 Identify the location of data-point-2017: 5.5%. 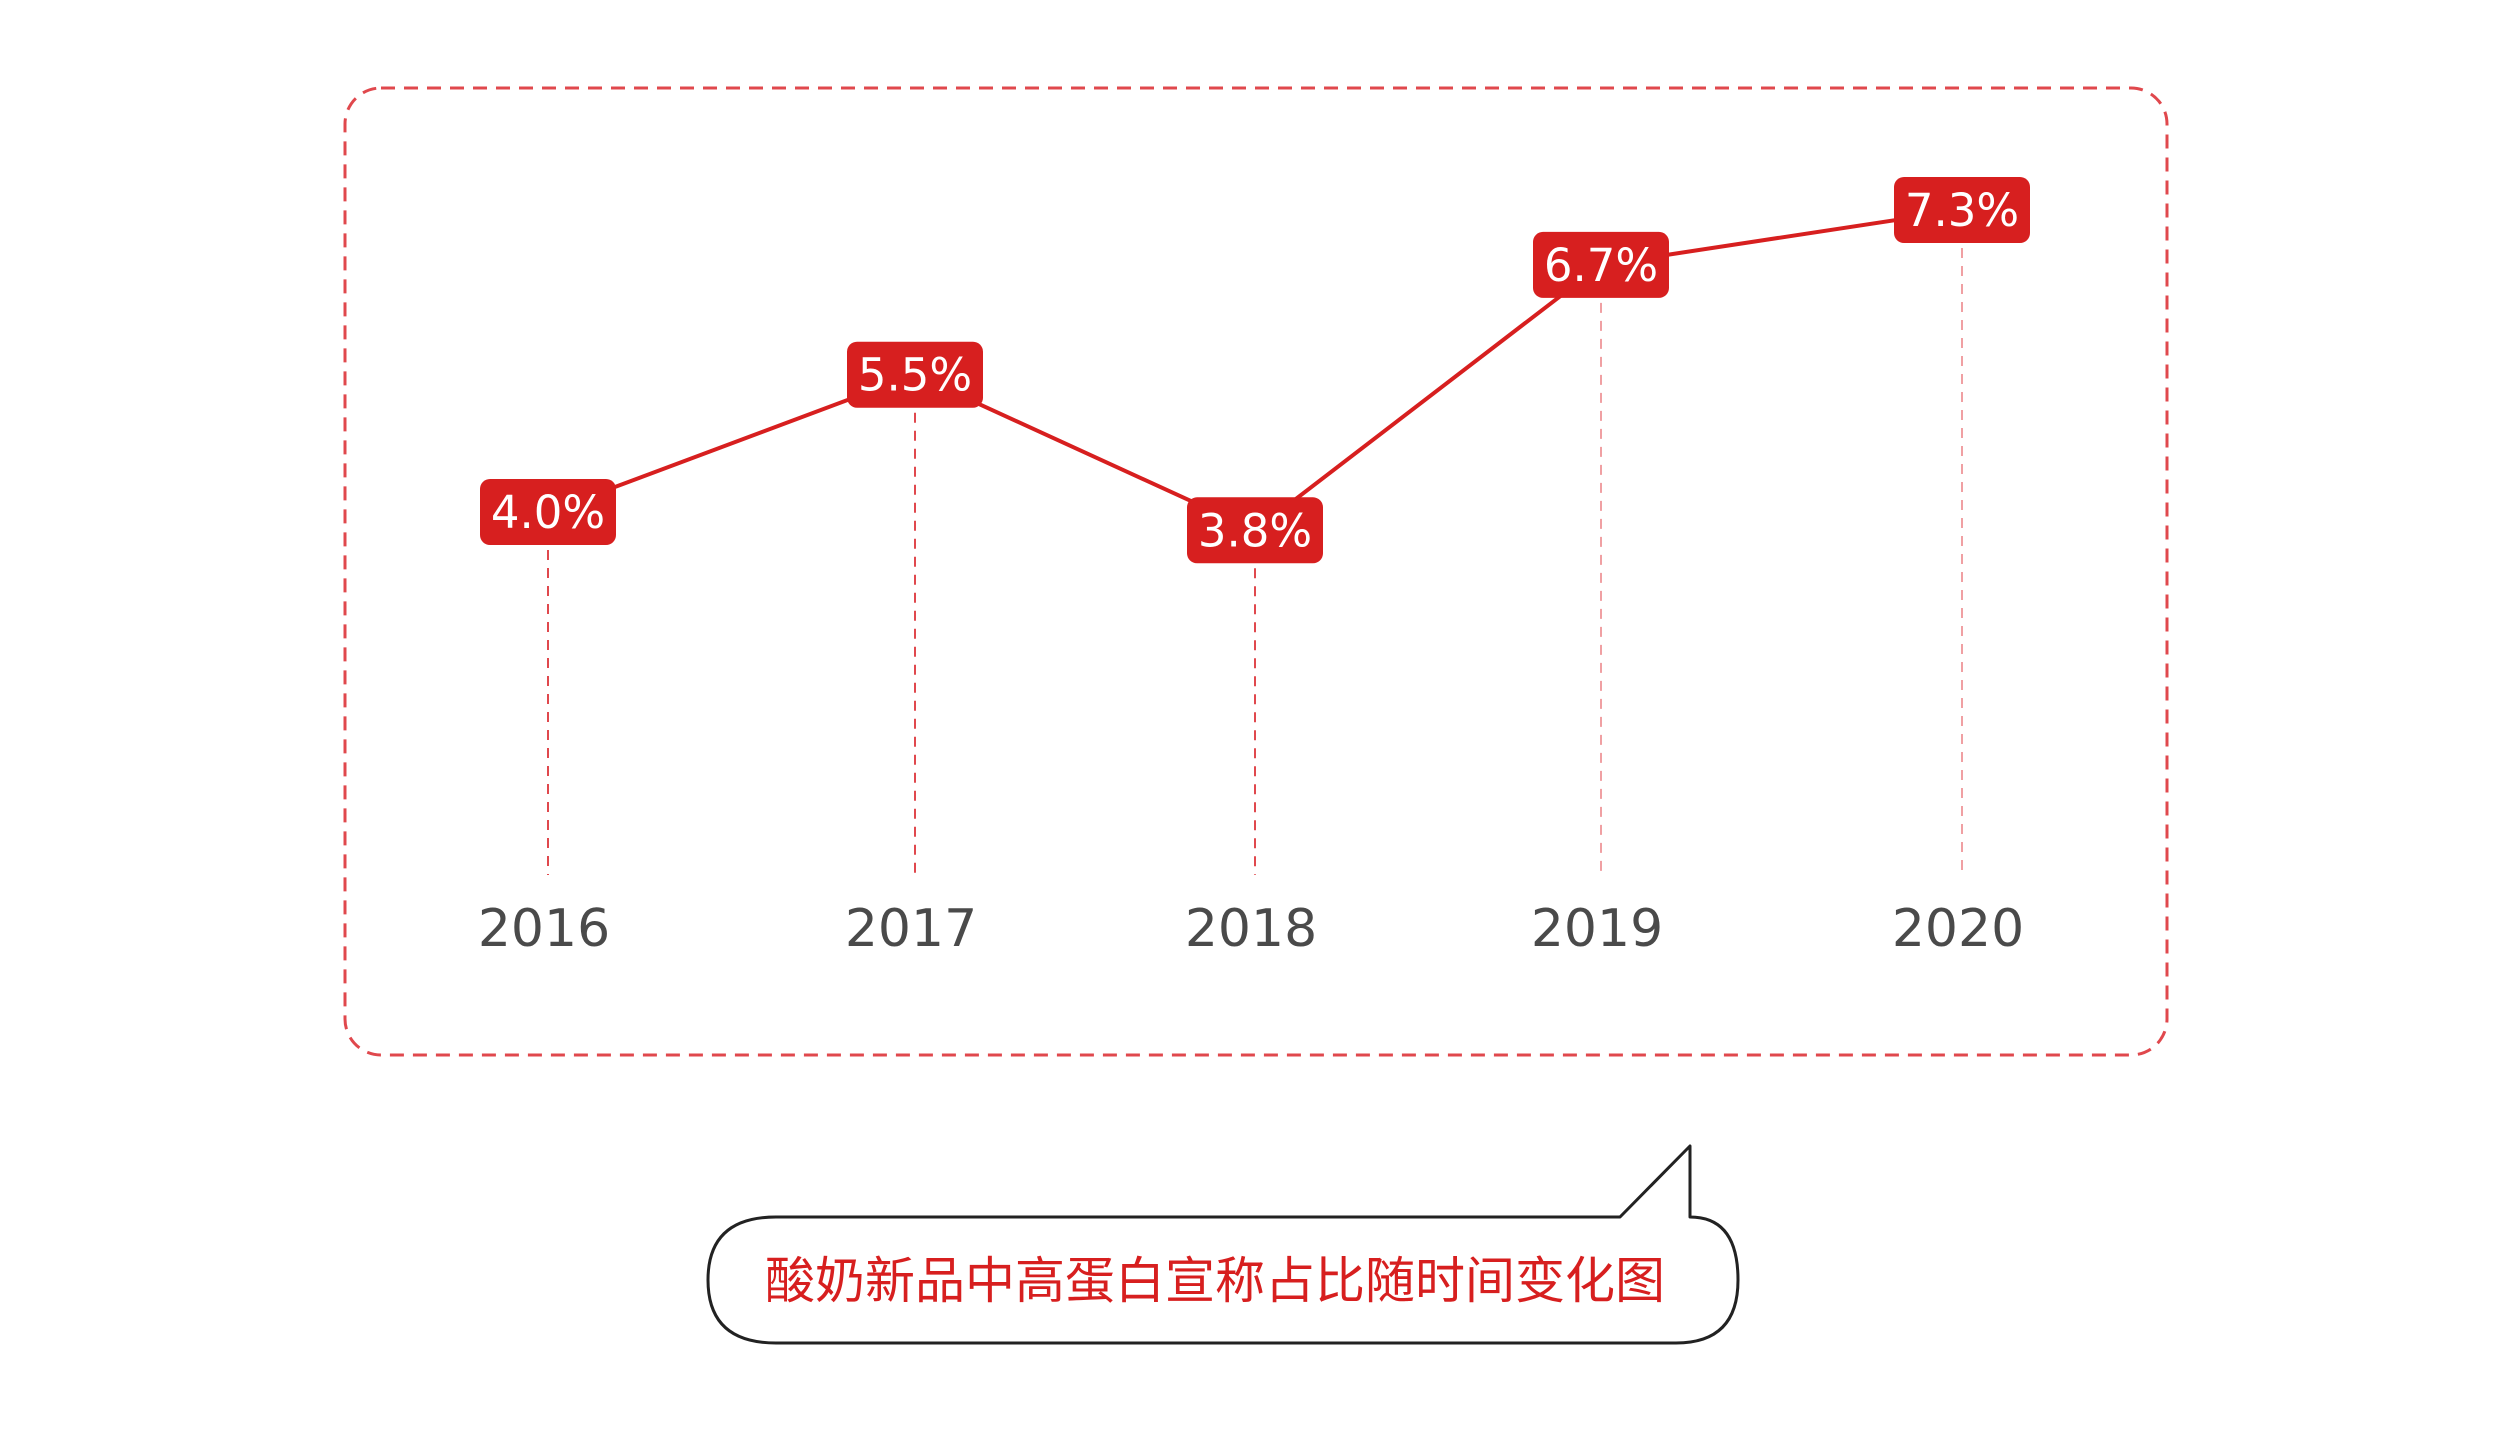
(915, 374).